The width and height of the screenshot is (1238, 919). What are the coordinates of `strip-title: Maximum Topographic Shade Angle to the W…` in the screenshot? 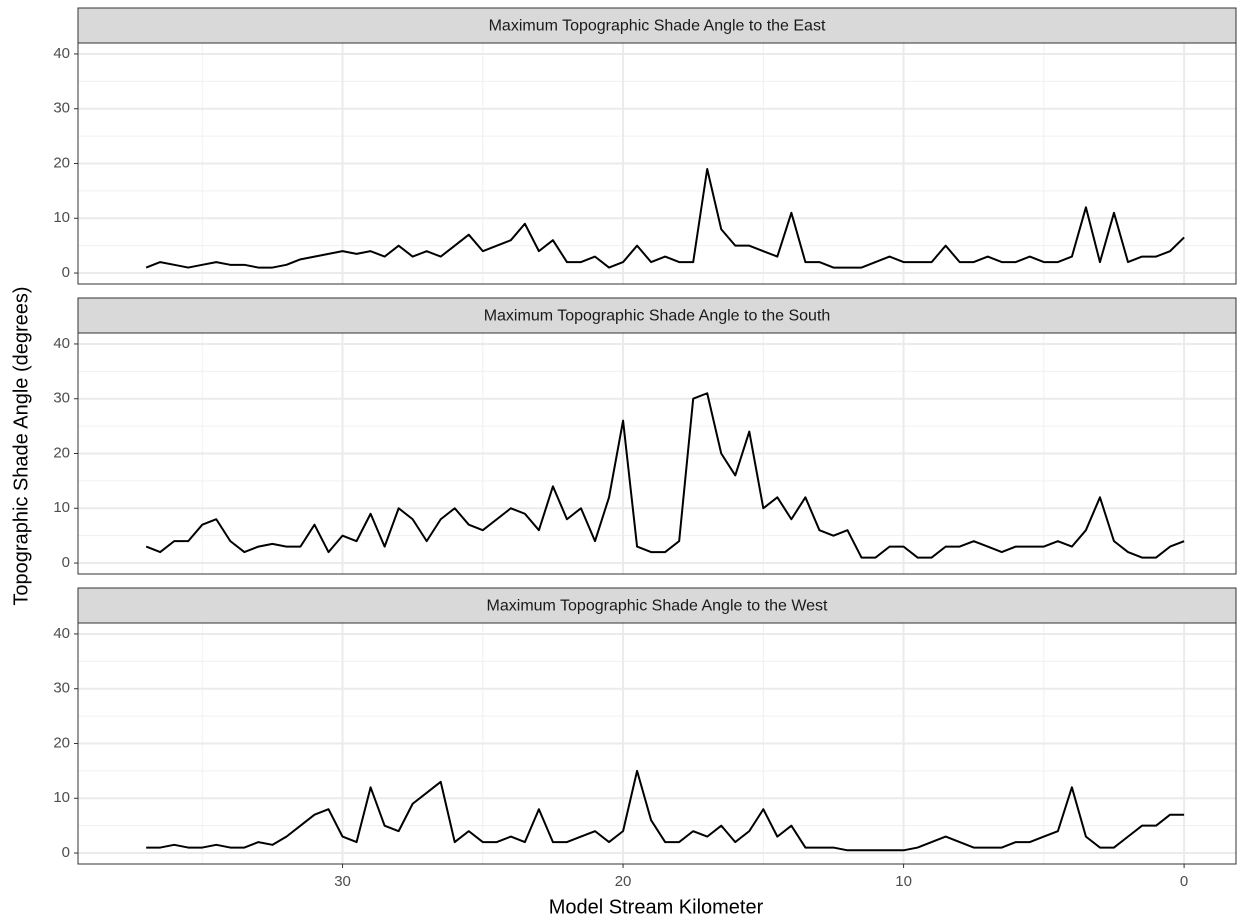 It's located at (657, 606).